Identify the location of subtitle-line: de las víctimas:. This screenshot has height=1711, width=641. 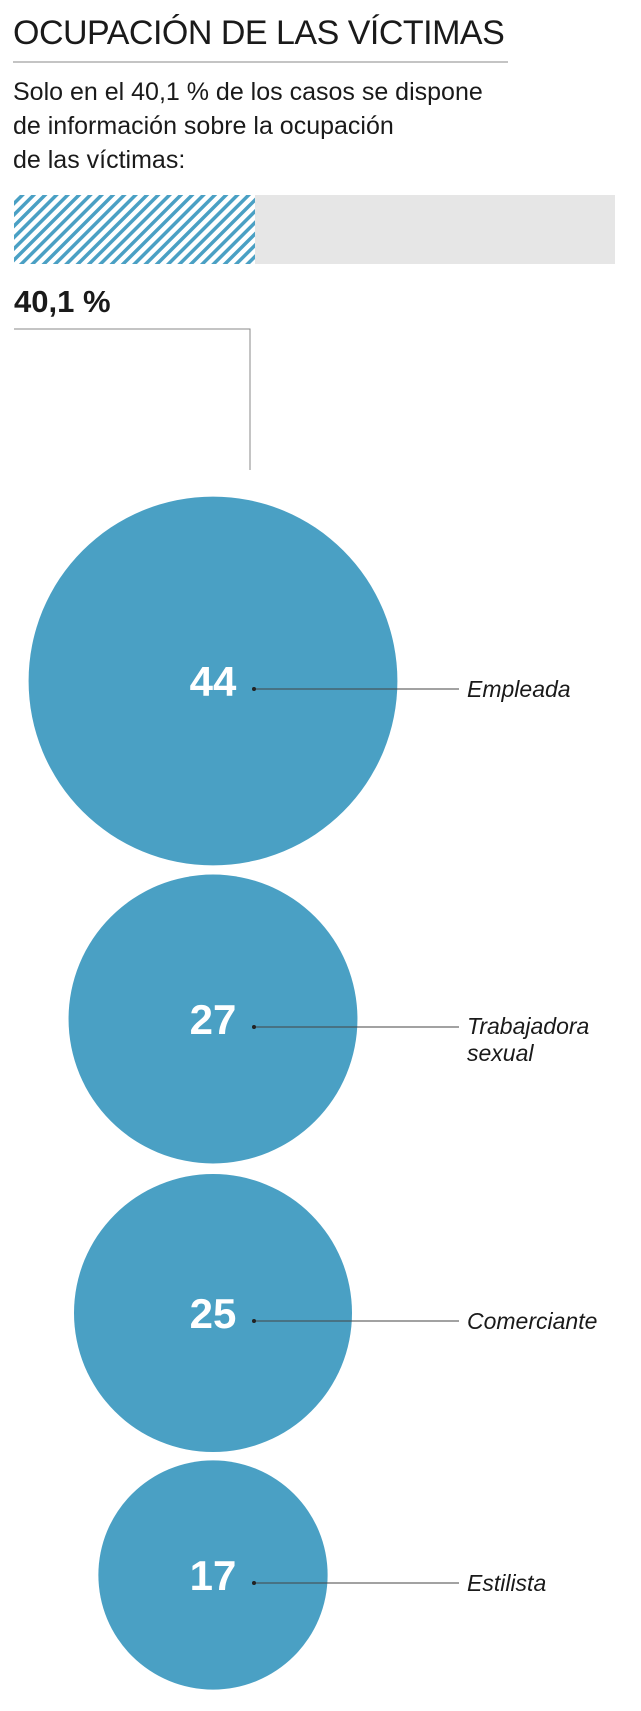
(99, 160).